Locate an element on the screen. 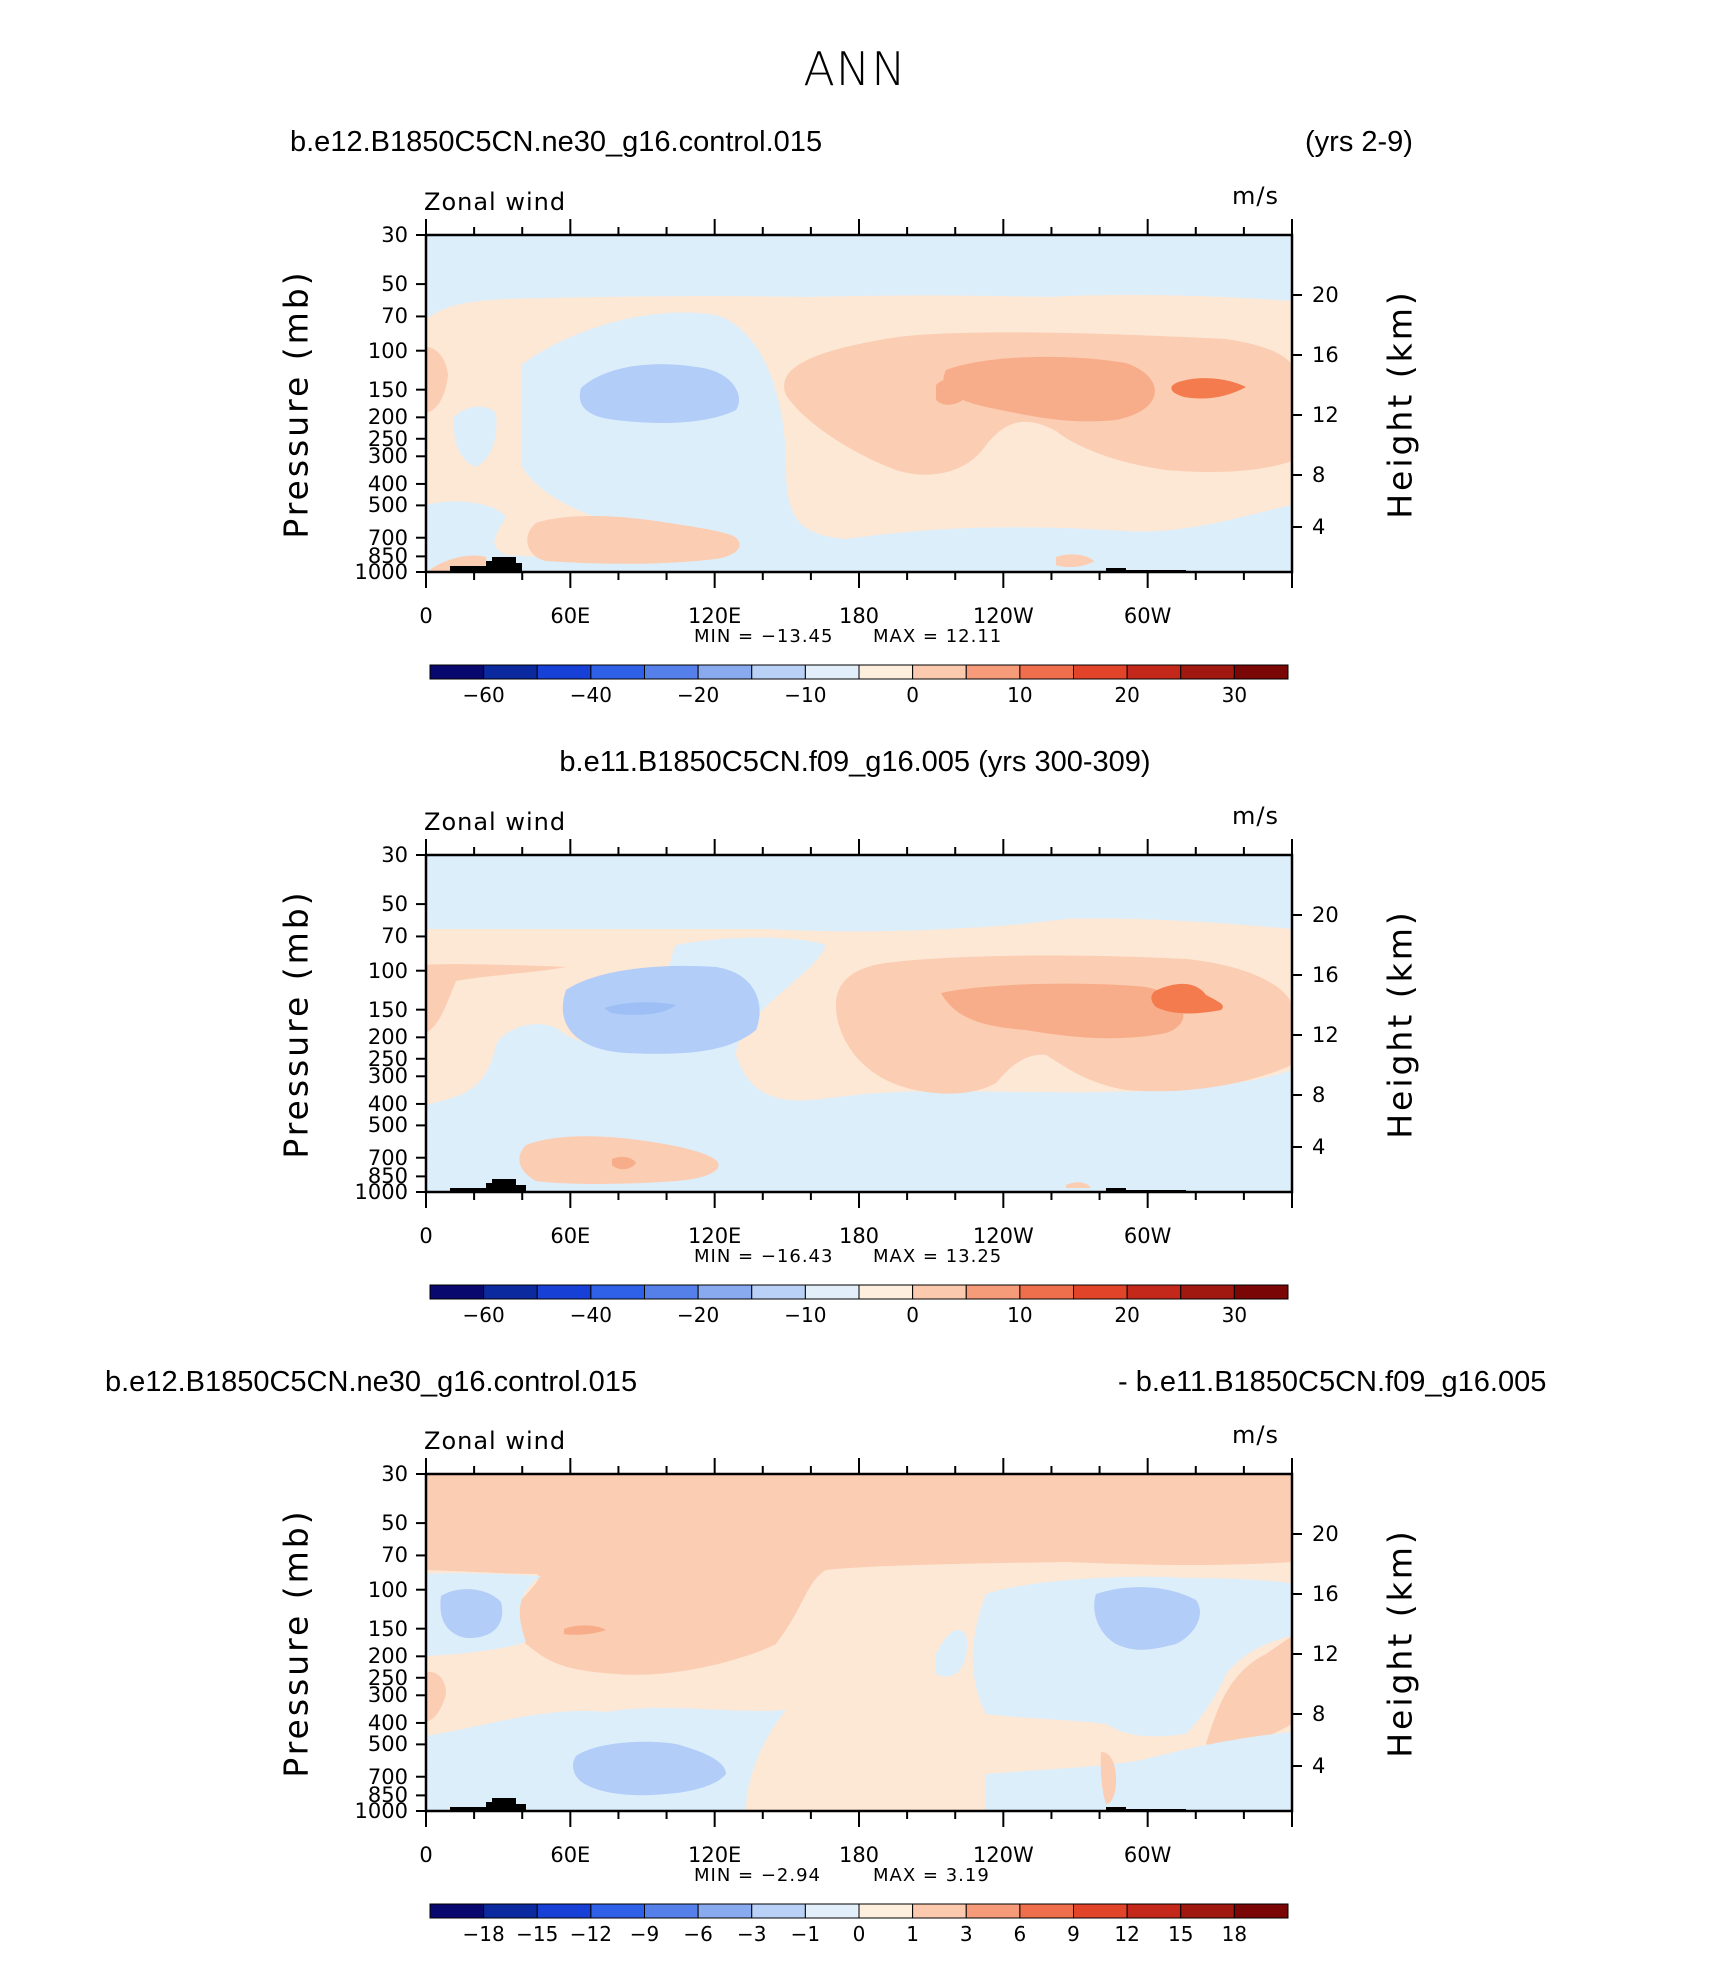 Image resolution: width=1710 pixels, height=1974 pixels. panel2-contours is located at coordinates (859, 1023).